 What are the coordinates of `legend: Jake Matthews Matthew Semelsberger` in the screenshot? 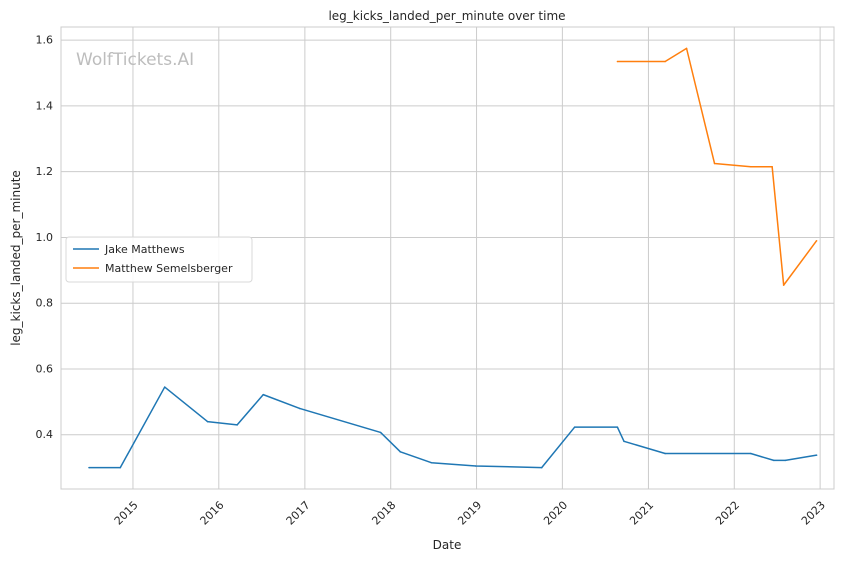 It's located at (159, 259).